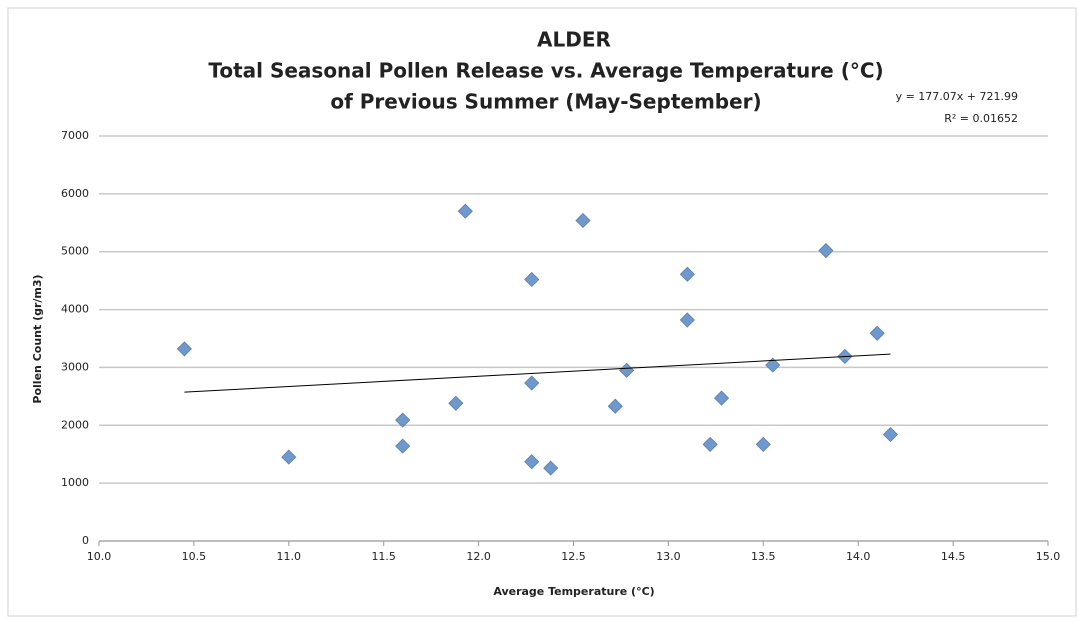 The width and height of the screenshot is (1078, 618). I want to click on x-tick-label: 14.0, so click(858, 556).